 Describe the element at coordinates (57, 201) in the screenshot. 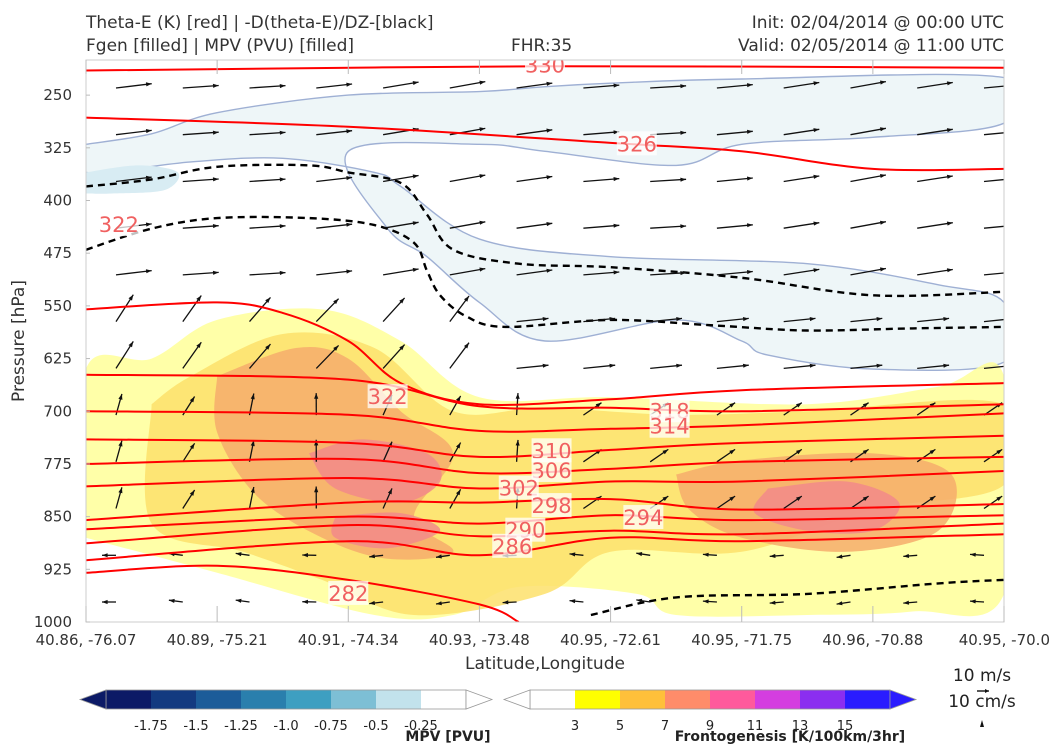

I see `y-tick-label: 400` at that location.